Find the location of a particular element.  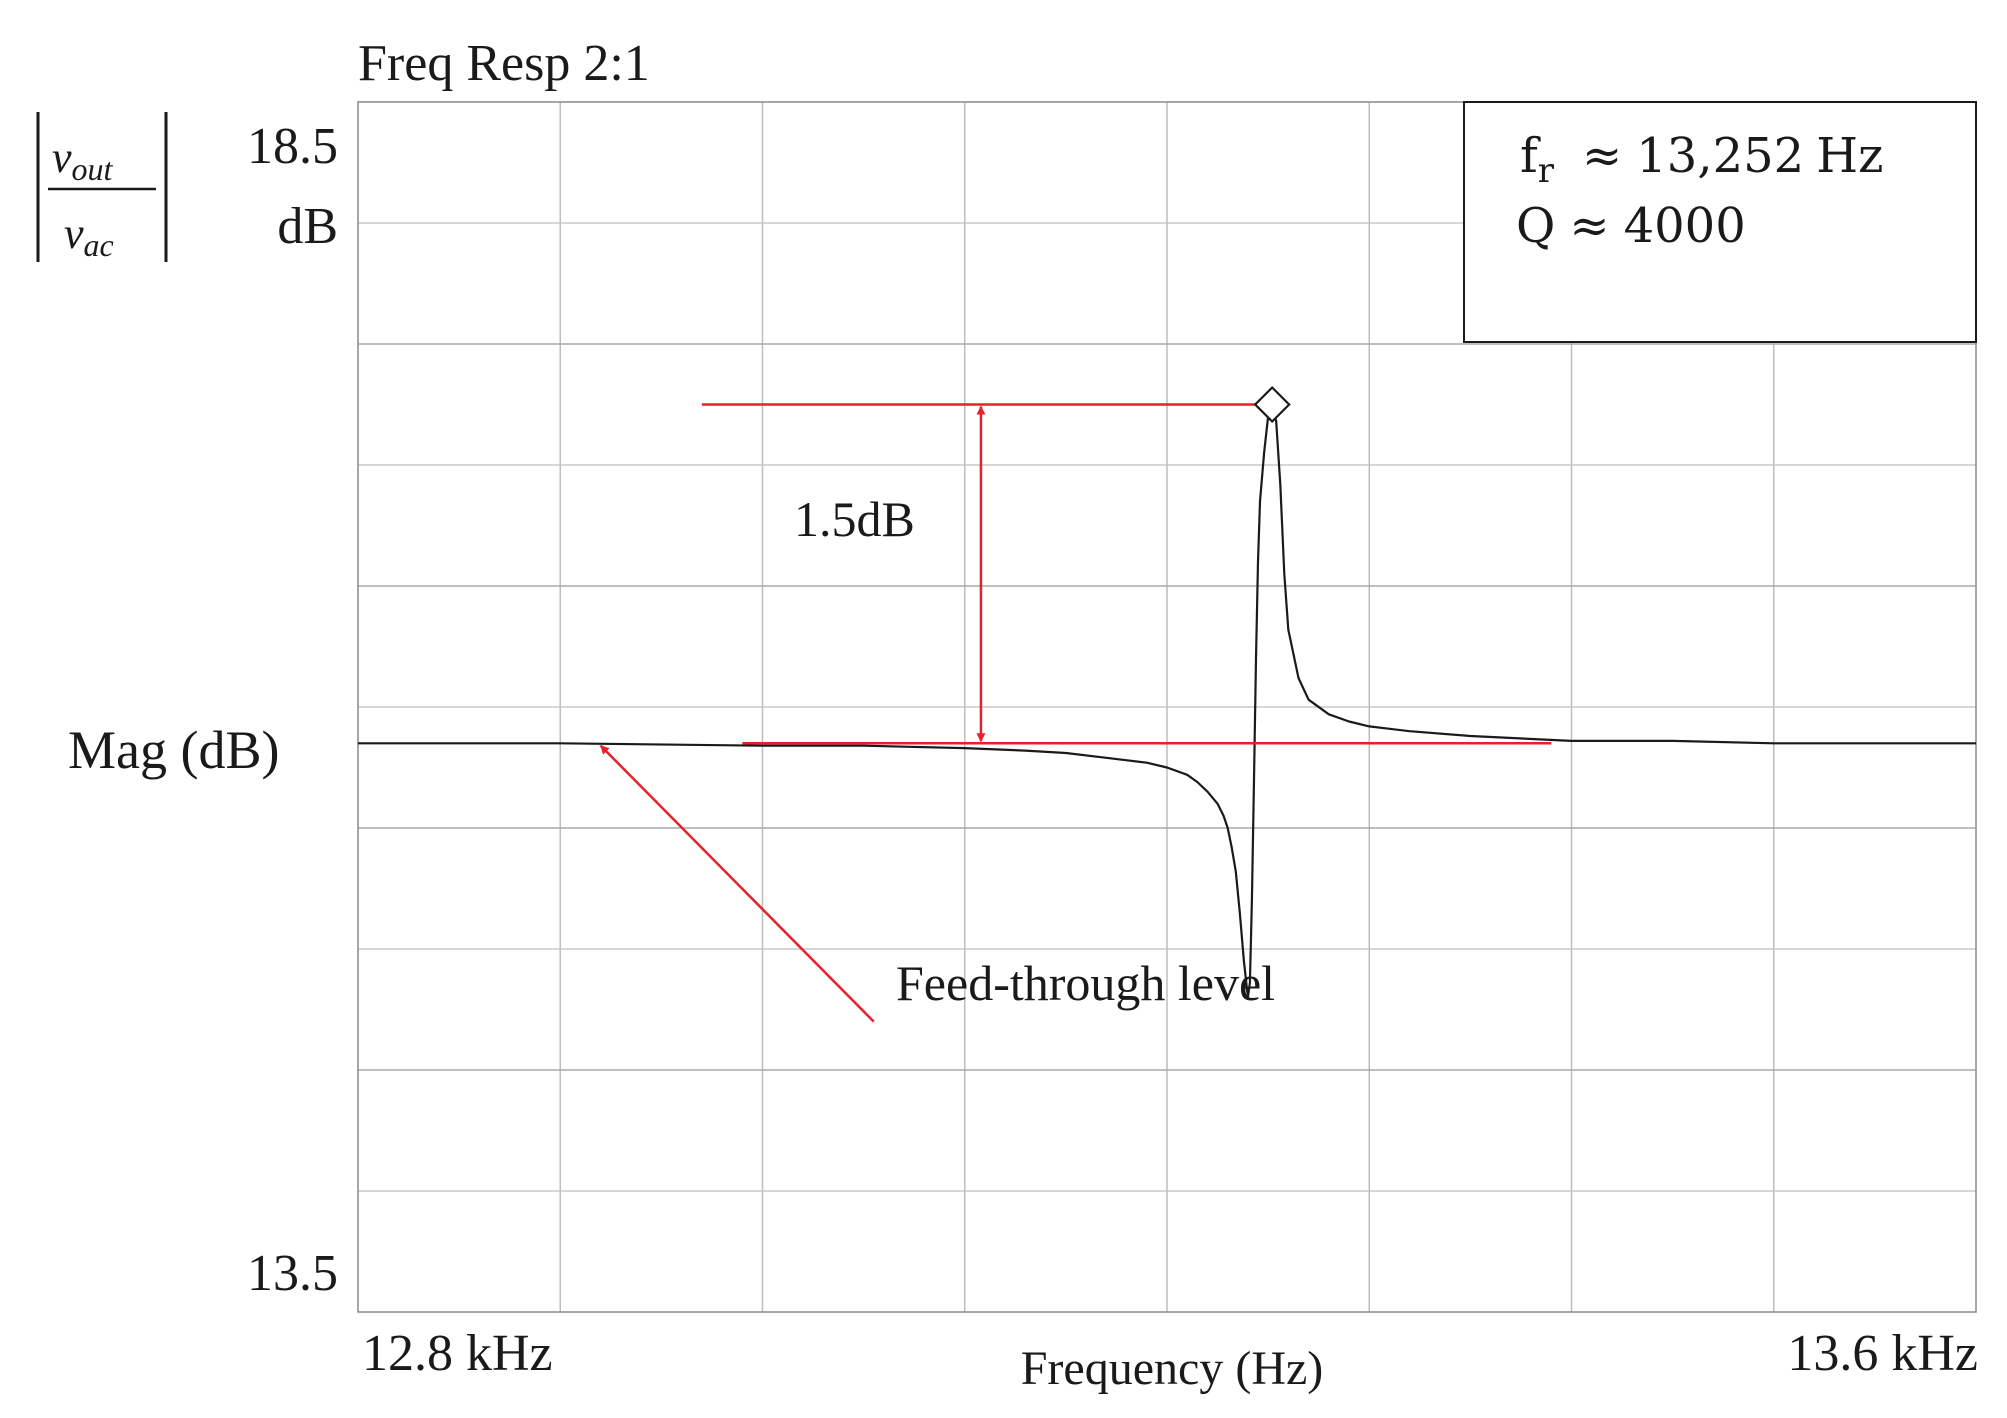

fraction-numerator: v is located at coordinates (62, 157).